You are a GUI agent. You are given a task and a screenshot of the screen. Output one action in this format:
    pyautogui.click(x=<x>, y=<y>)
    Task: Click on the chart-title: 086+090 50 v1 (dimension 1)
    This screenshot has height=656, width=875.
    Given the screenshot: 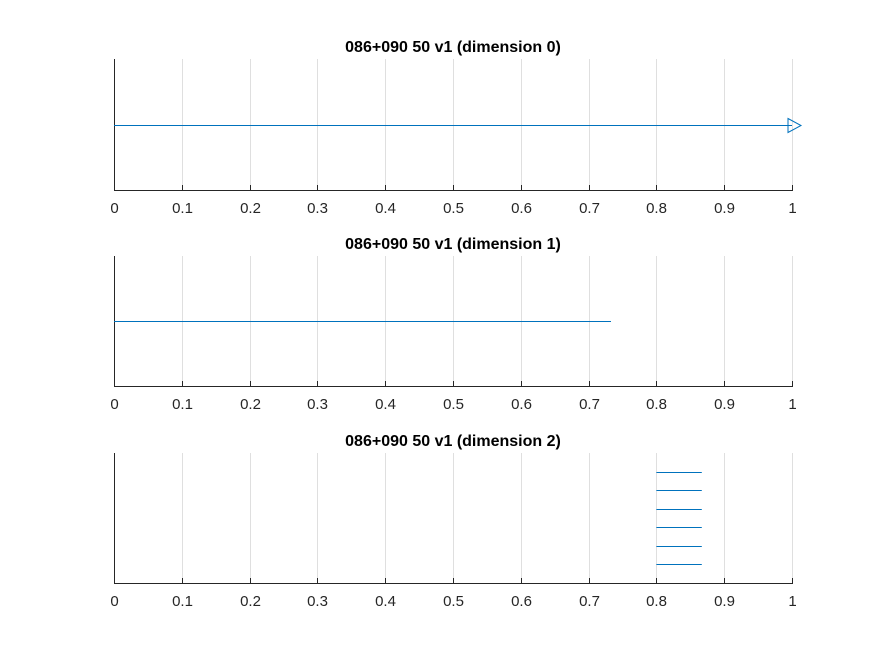 What is the action you would take?
    pyautogui.click(x=453, y=244)
    